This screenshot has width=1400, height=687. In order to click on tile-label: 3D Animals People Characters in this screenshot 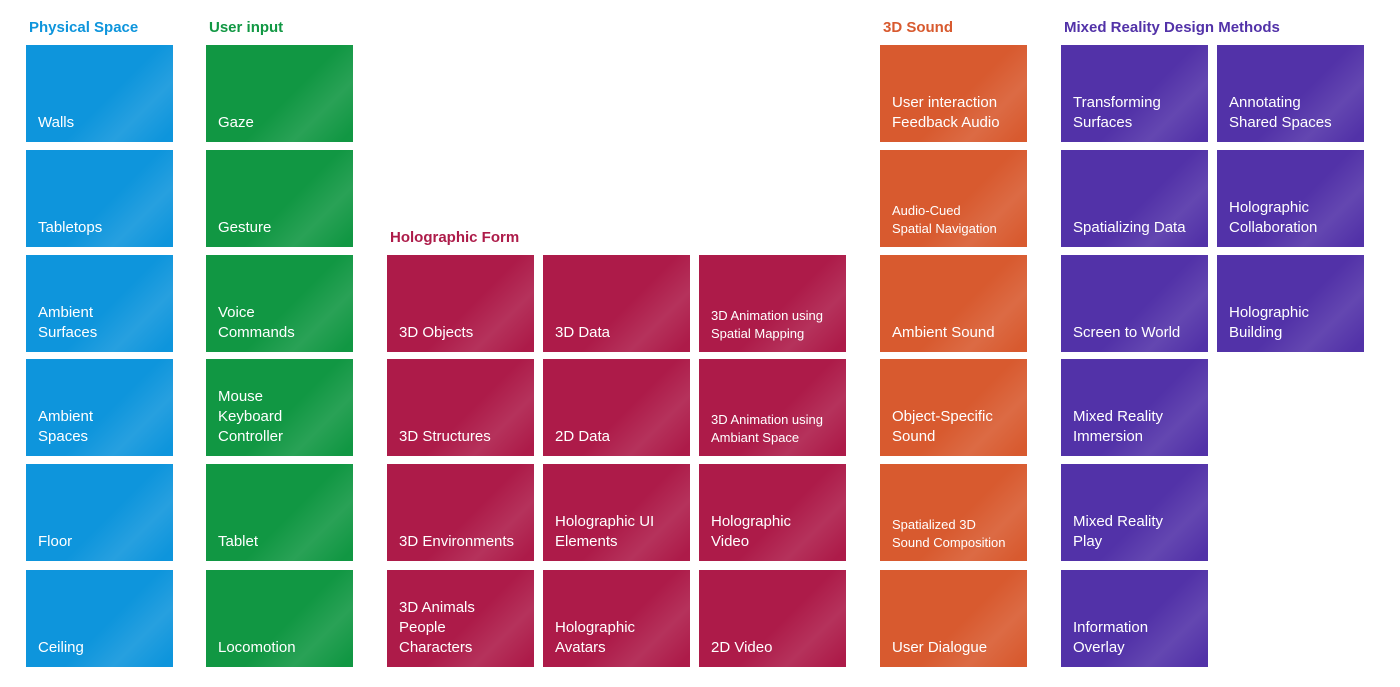, I will do `click(437, 627)`.